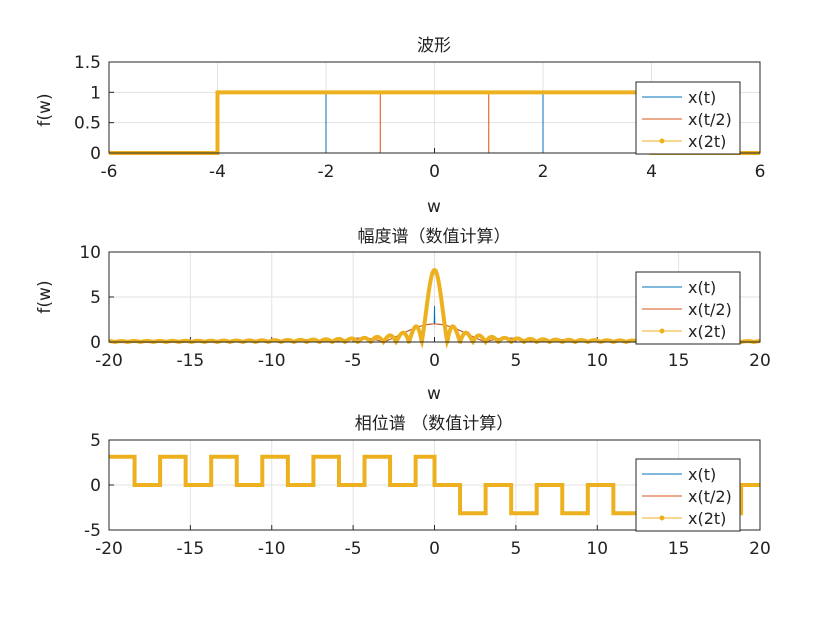  Describe the element at coordinates (87, 124) in the screenshot. I see `y-tick-label: 0.5` at that location.